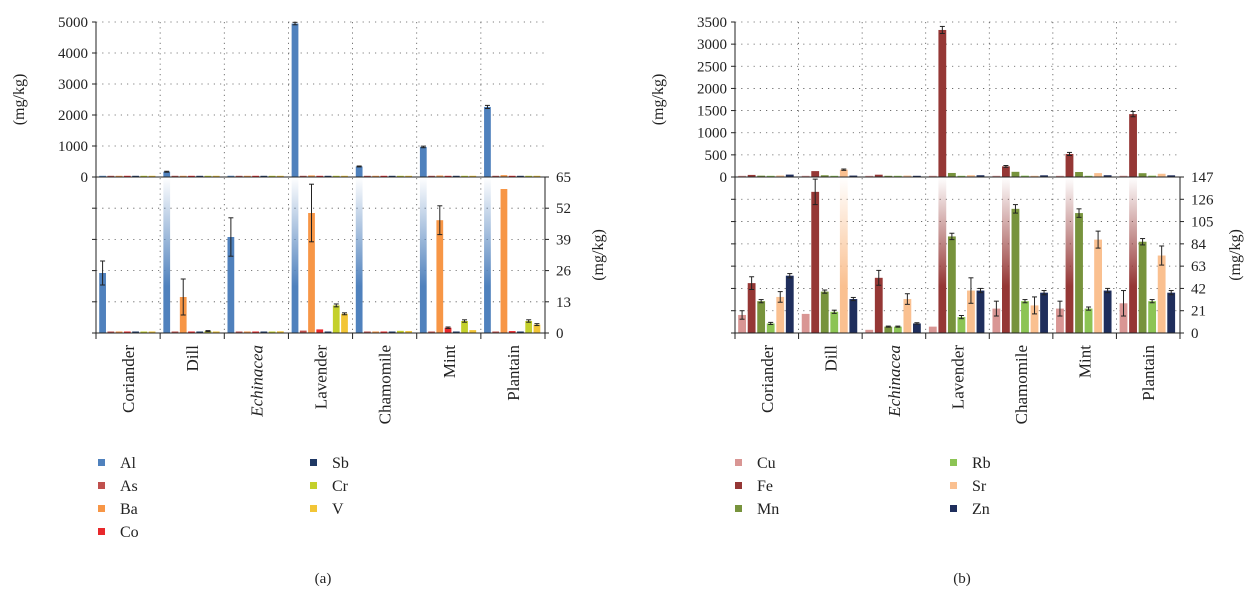  Describe the element at coordinates (1198, 267) in the screenshot. I see `y-tick-label-bottom: 63` at that location.